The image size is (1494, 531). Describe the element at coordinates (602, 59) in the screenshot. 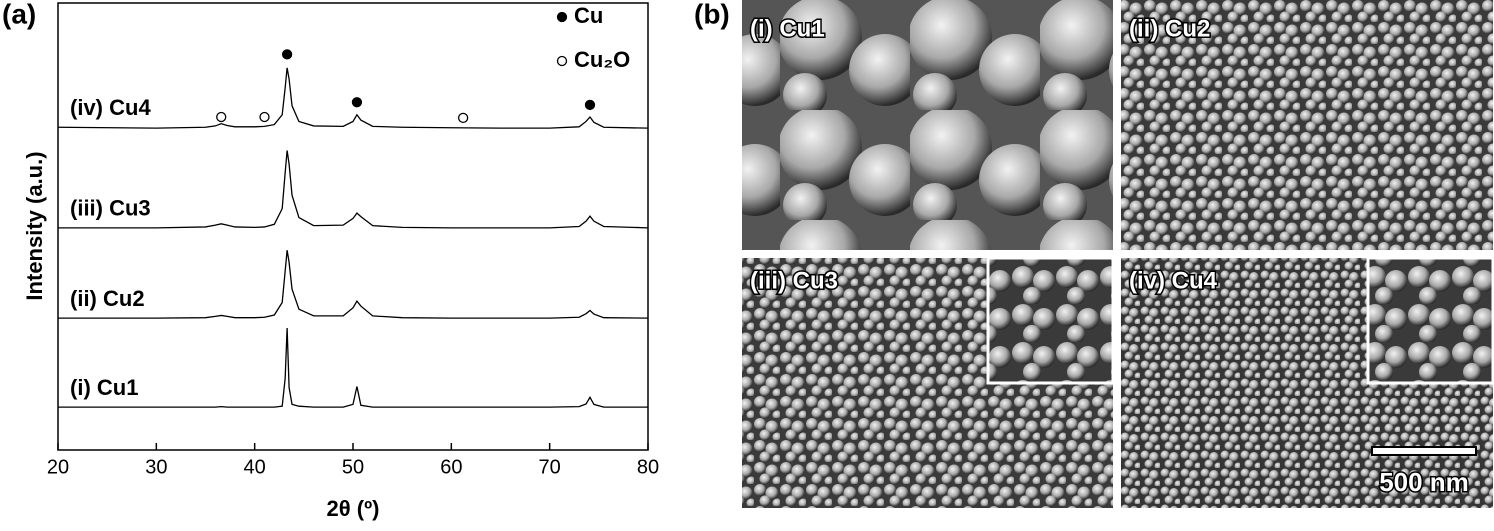

I see `legend-label: Cu₂O` at that location.